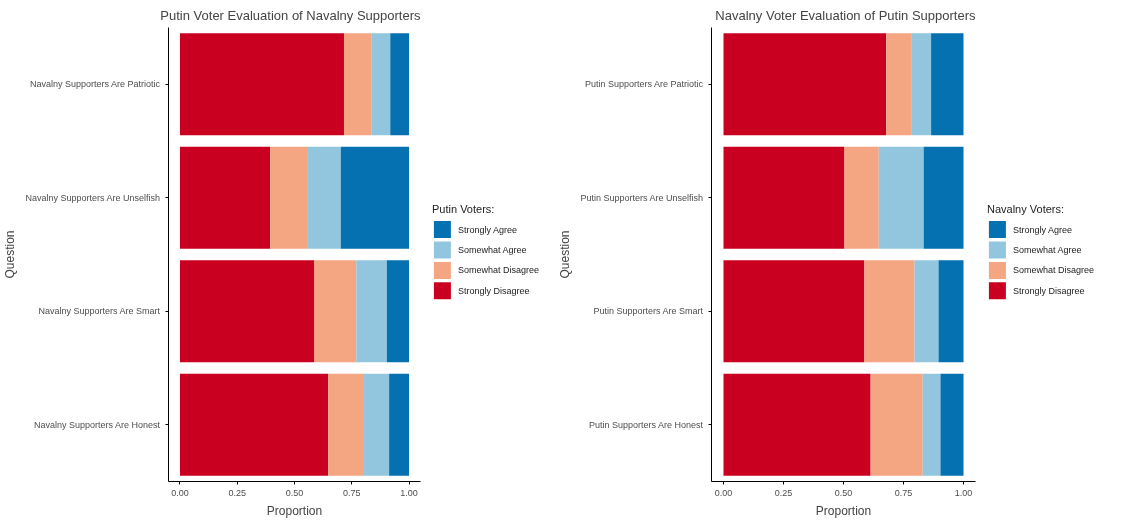 This screenshot has width=1127, height=531. I want to click on y-tick-label: Putin Supporters Are Patriotic, so click(644, 84).